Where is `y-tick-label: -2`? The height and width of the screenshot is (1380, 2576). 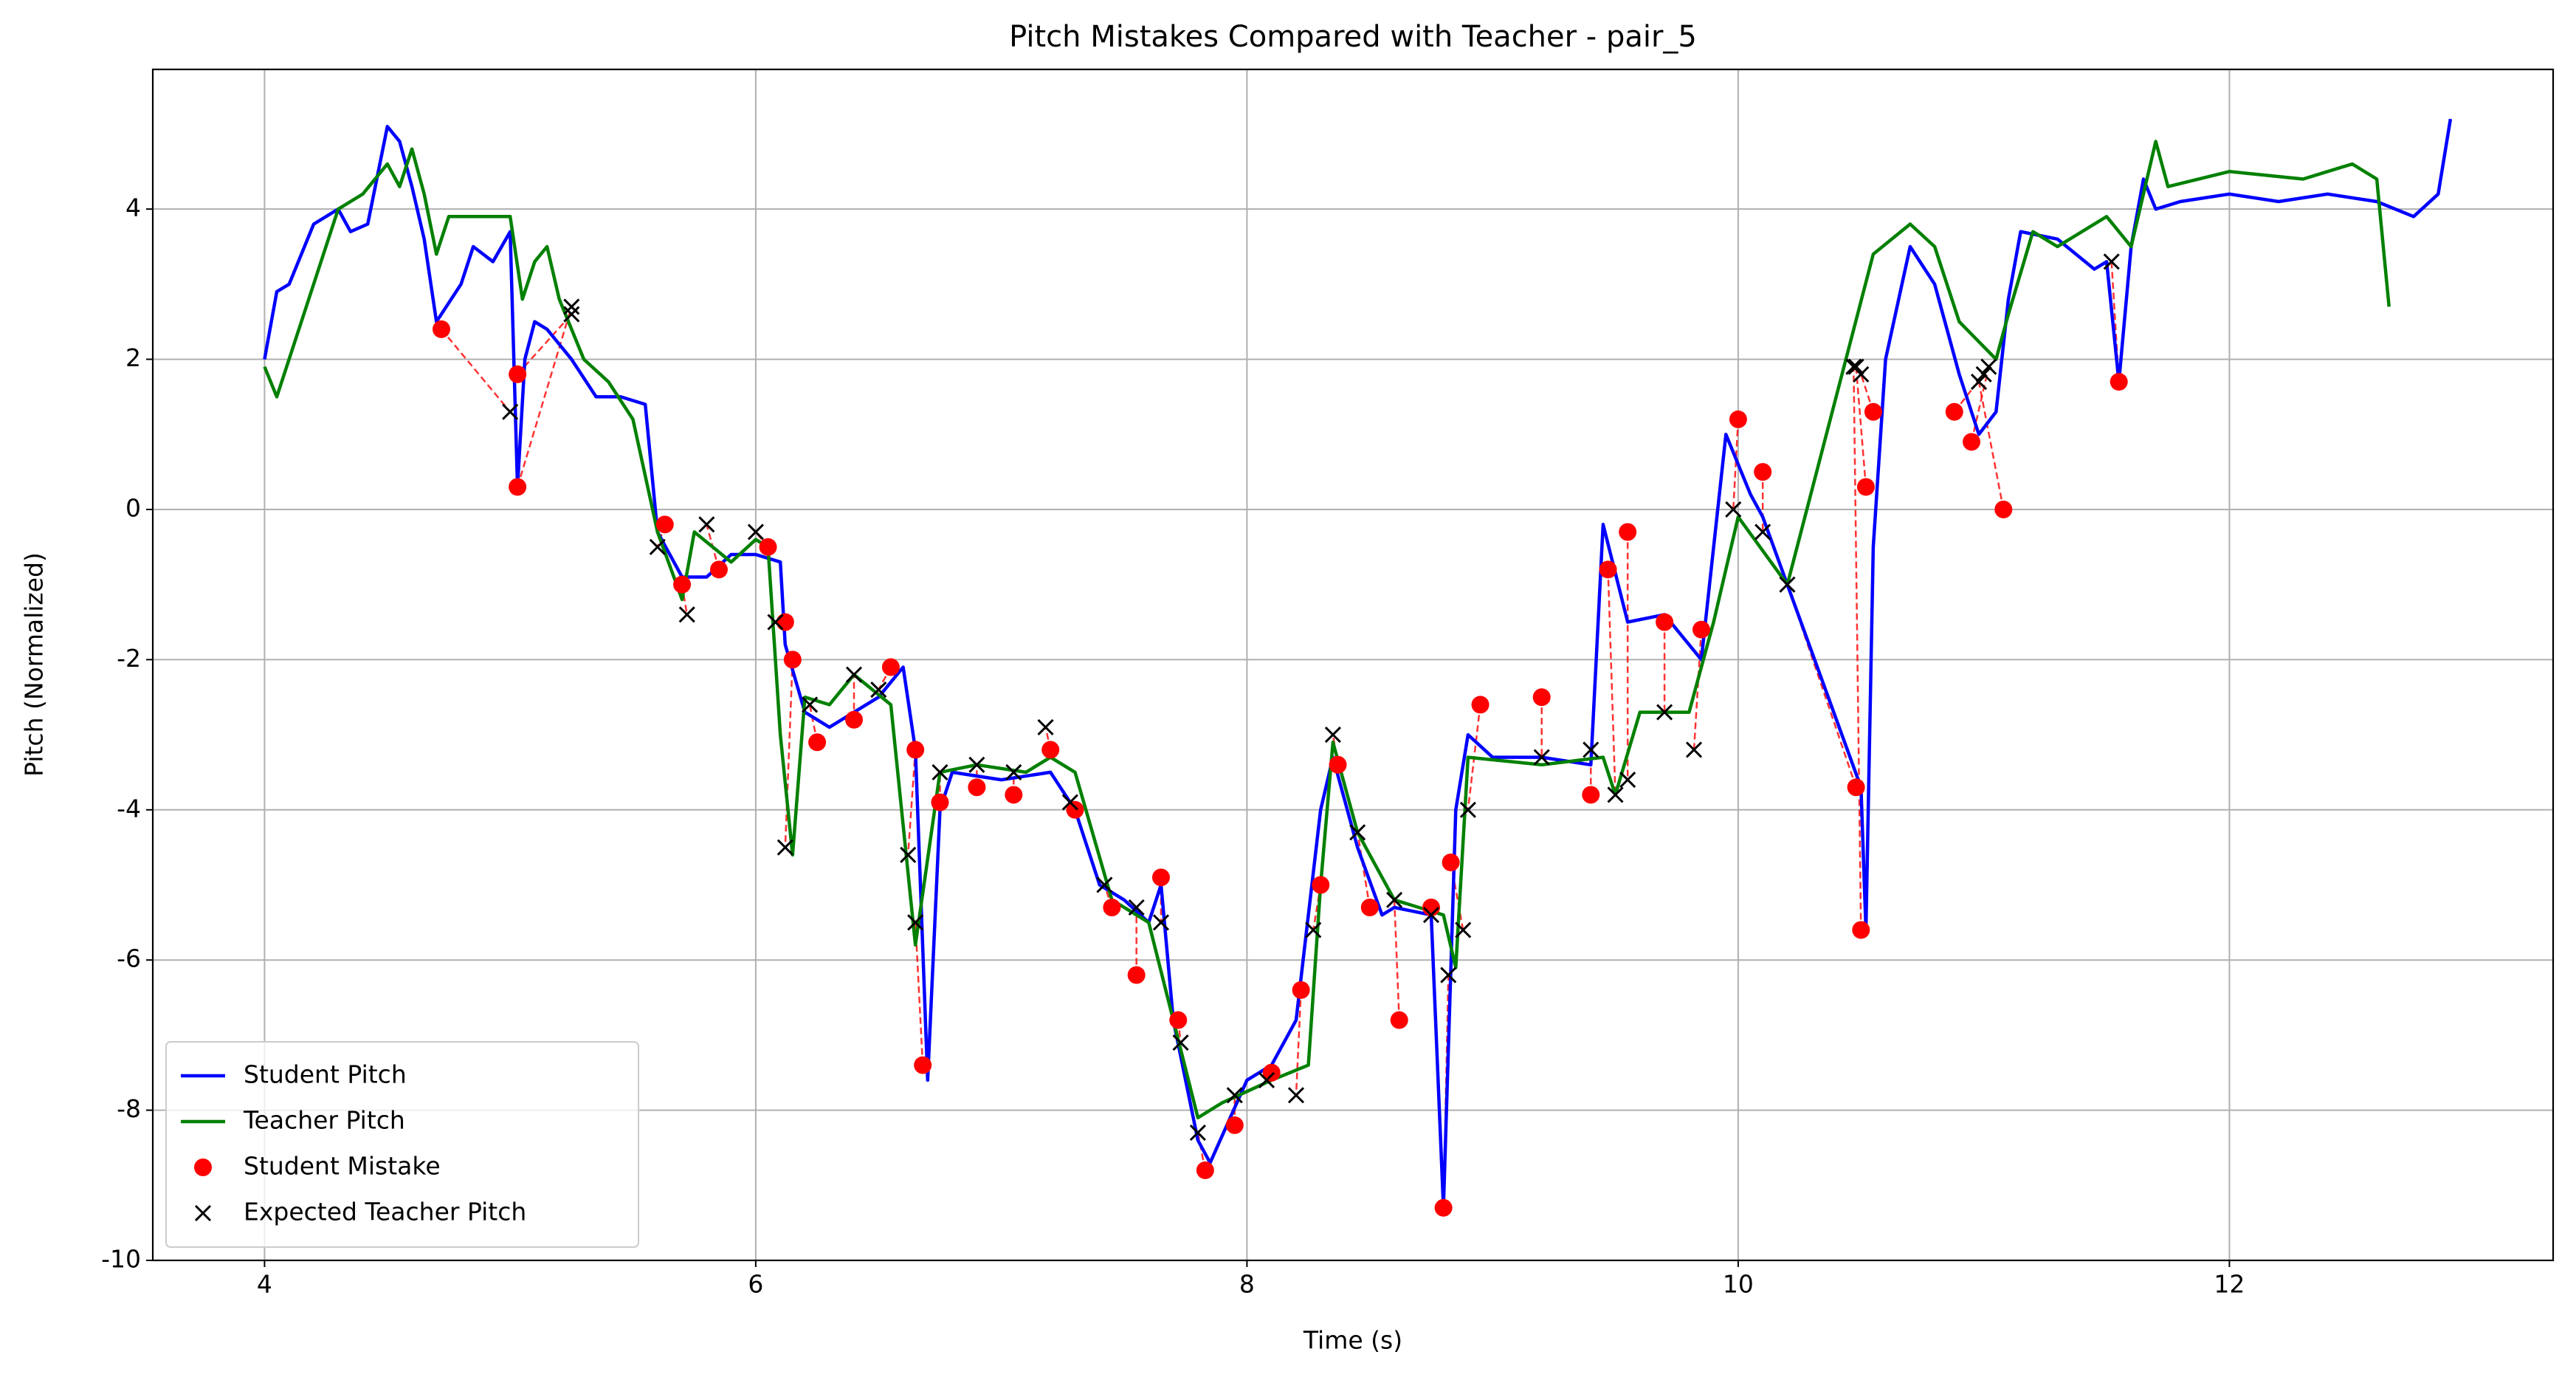 y-tick-label: -2 is located at coordinates (129, 658).